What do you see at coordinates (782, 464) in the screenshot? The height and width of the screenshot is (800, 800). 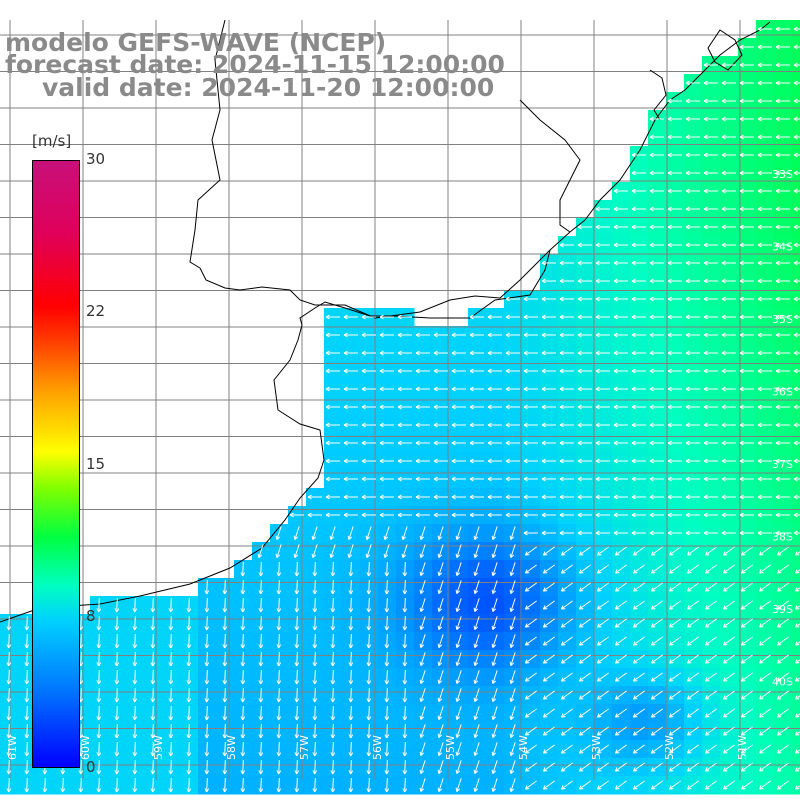 I see `latitude-label: 37S` at bounding box center [782, 464].